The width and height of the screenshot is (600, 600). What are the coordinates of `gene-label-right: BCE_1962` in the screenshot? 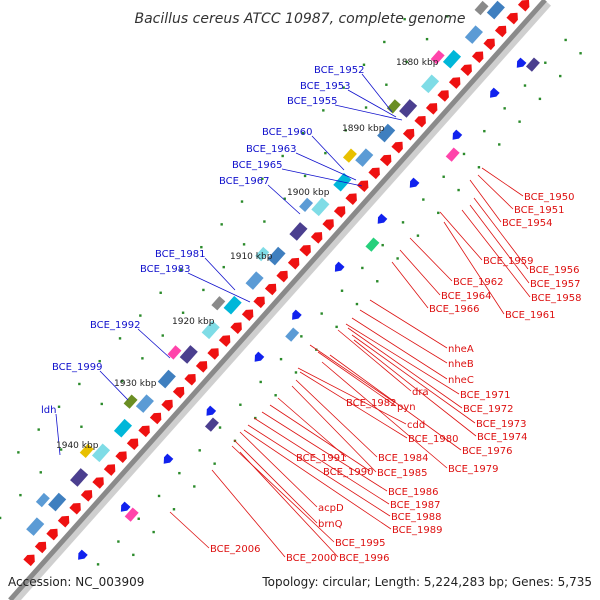 It's located at (478, 282).